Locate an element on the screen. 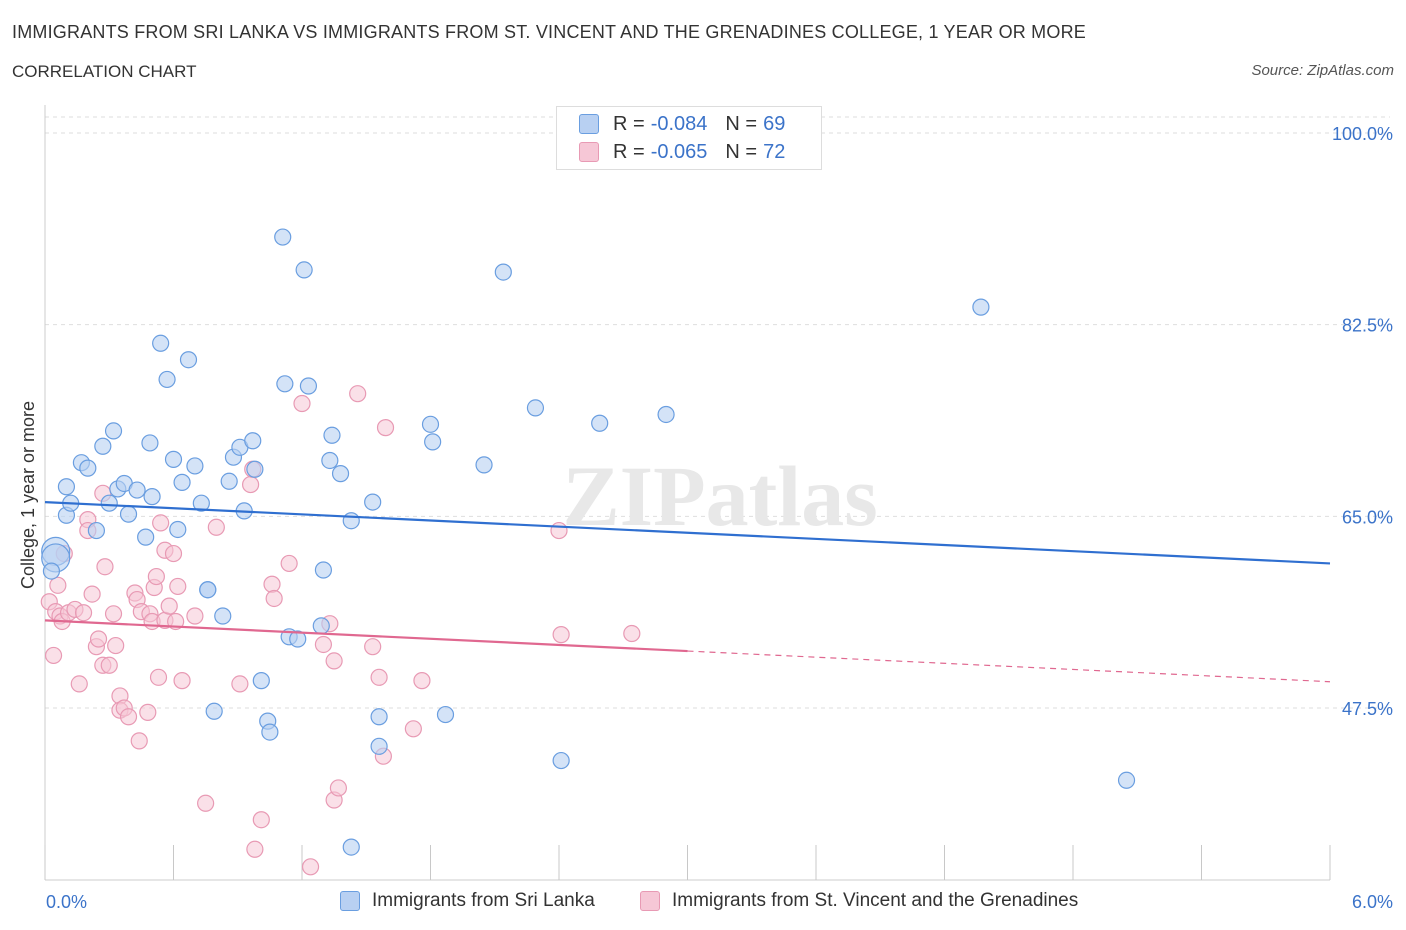  y-tick-label: 47.5% is located at coordinates (1367, 709).